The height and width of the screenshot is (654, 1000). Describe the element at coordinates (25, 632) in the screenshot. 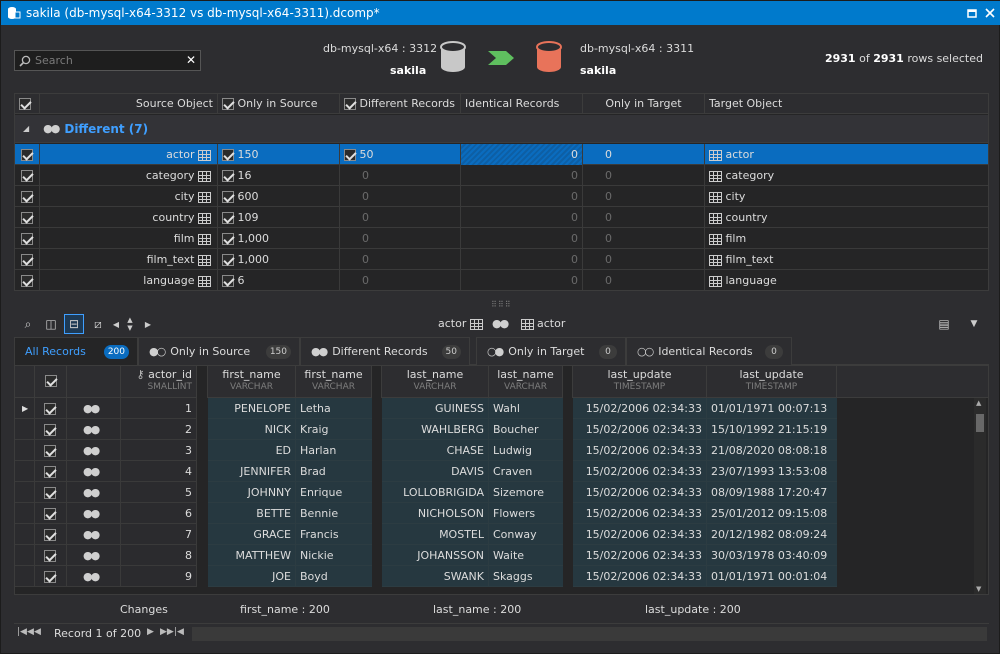

I see `first-record-icon: |◀◀` at that location.